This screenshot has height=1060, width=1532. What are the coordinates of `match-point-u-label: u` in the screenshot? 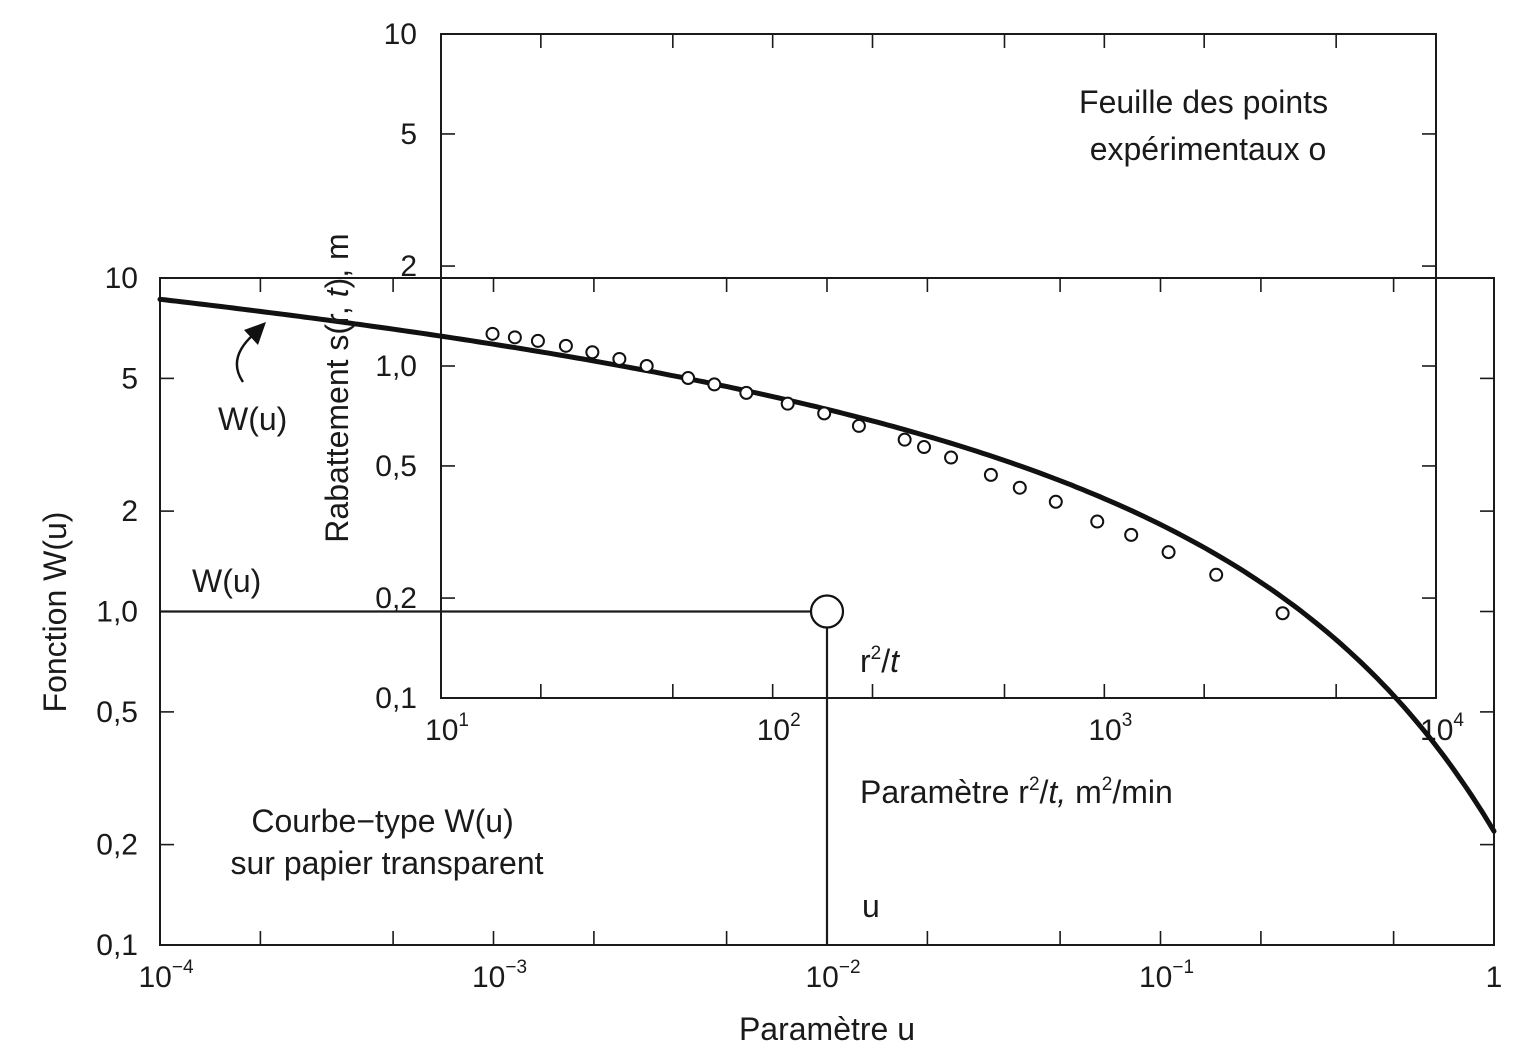 It's located at (871, 906).